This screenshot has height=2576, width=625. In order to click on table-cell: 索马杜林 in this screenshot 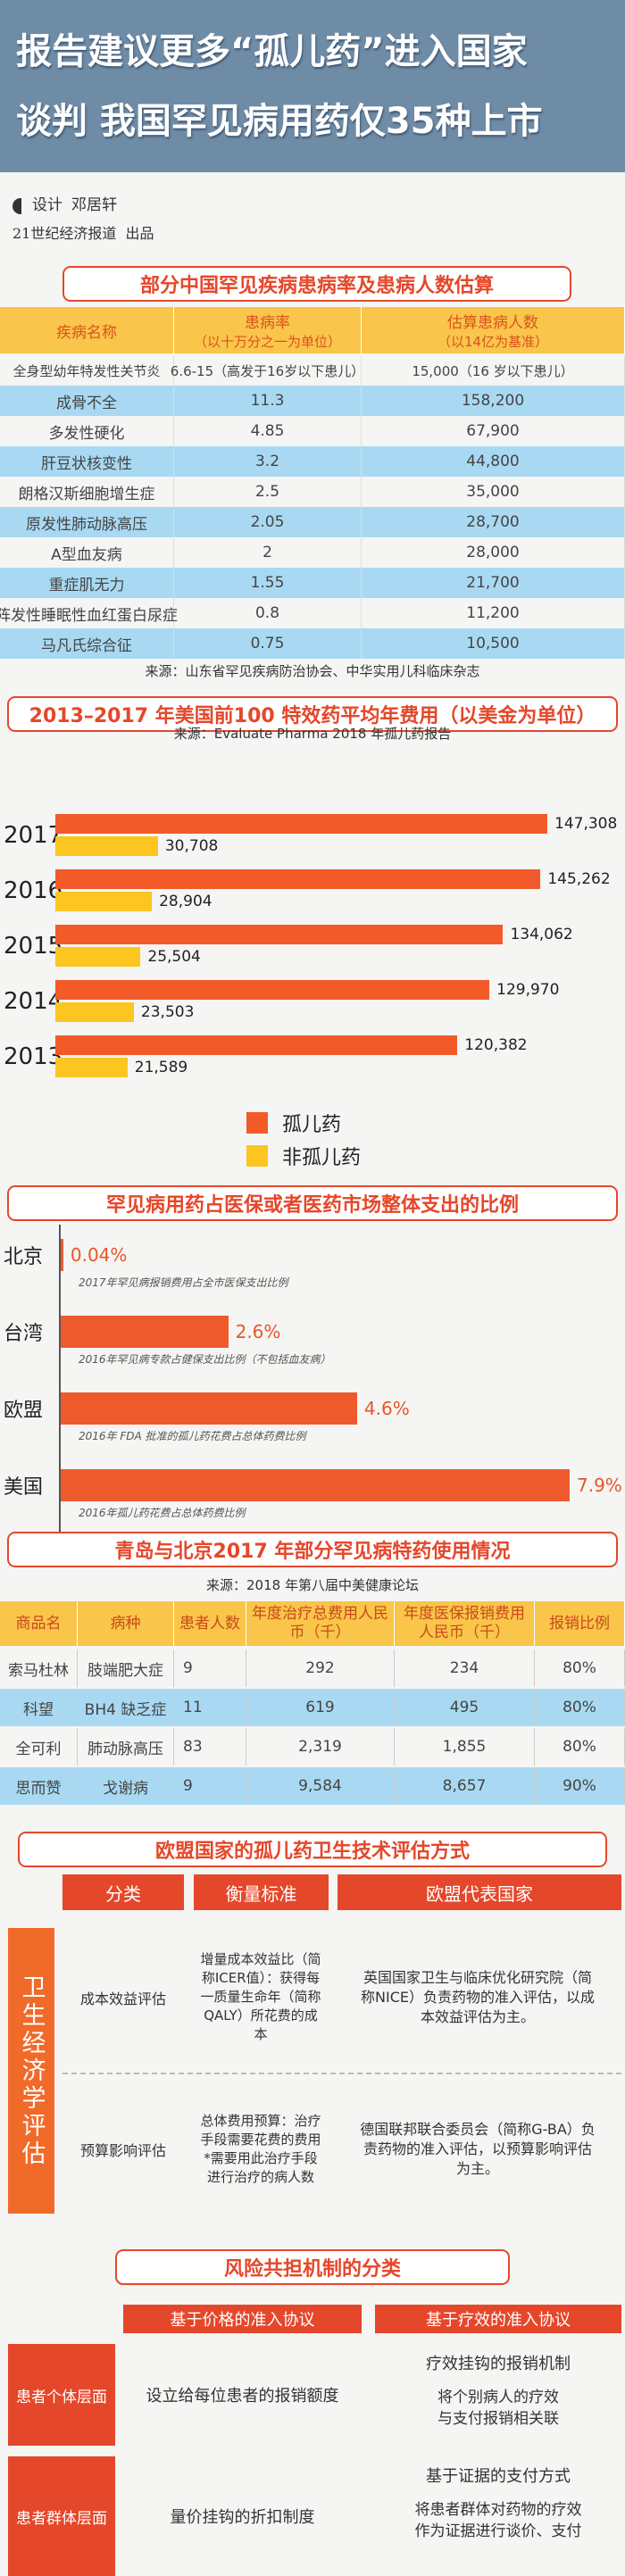, I will do `click(39, 1668)`.